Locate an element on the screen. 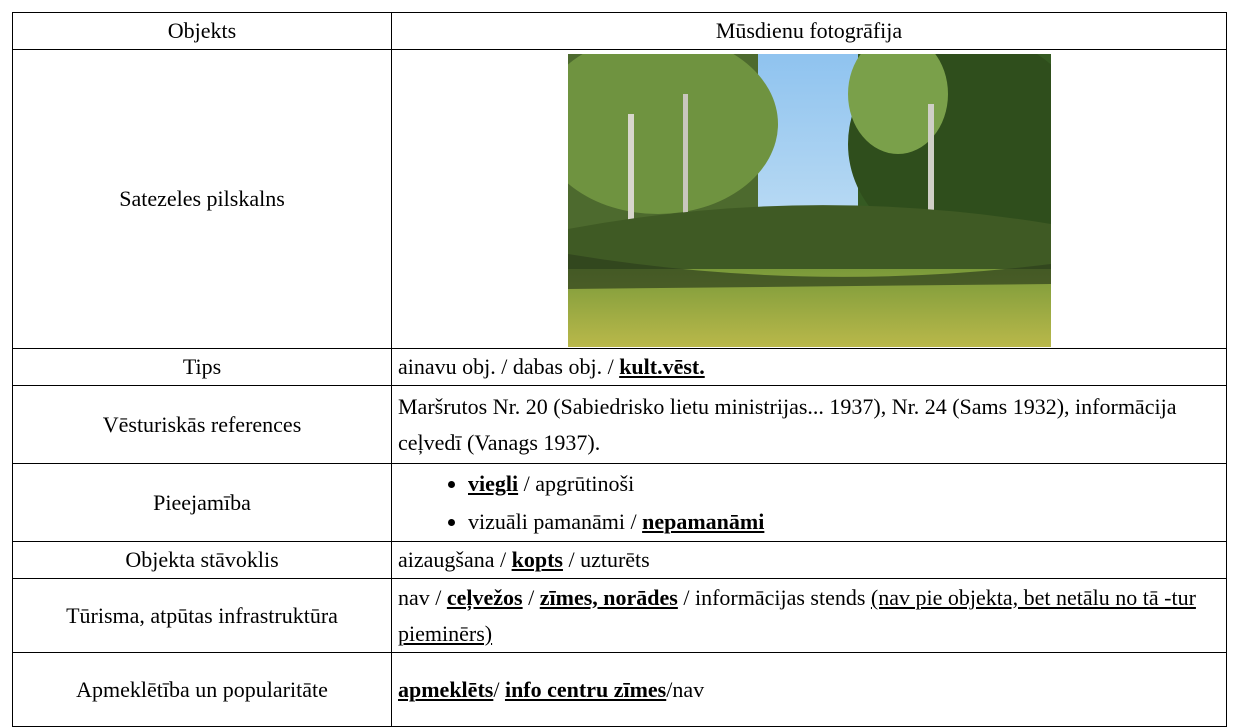 Image resolution: width=1239 pixels, height=727 pixels. text: kult.vēst. is located at coordinates (662, 366).